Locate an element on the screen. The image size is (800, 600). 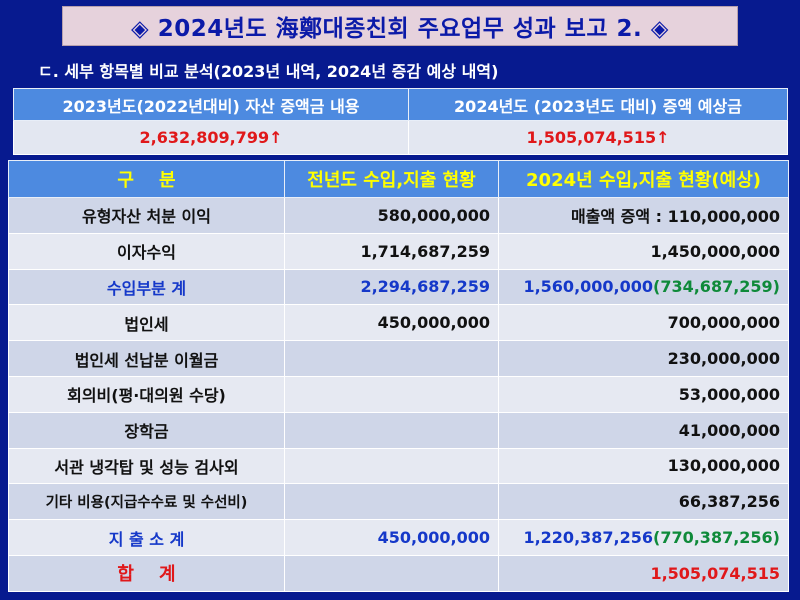
row-cur: 230,000,000 is located at coordinates (643, 358).